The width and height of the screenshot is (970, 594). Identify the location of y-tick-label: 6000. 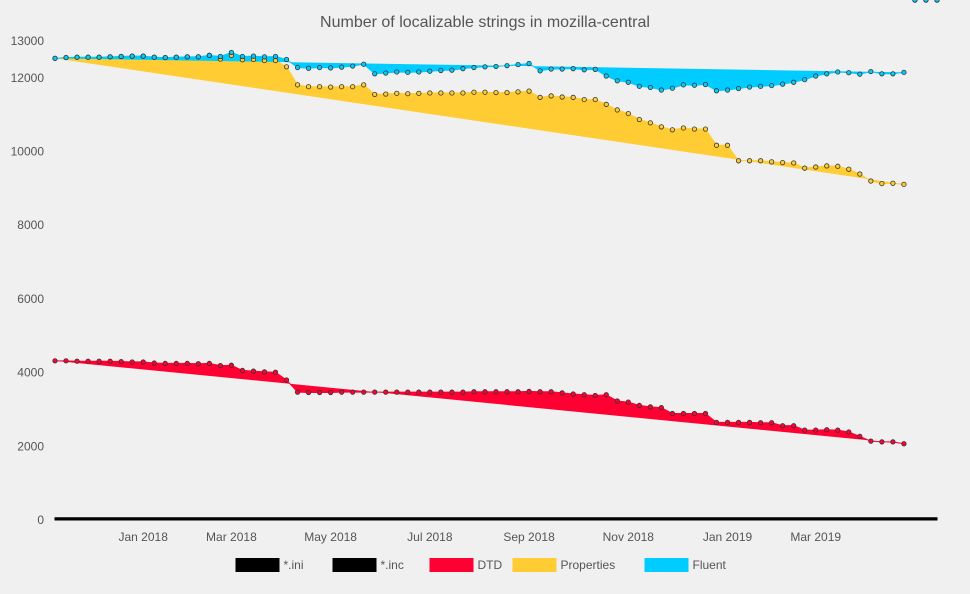
(30, 299).